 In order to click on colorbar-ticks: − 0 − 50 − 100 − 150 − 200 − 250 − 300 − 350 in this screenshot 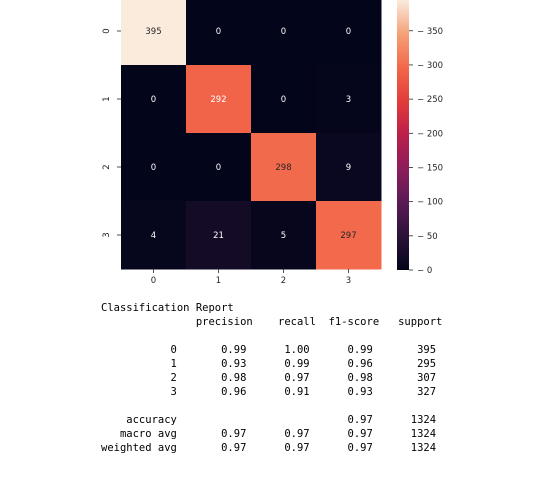, I will do `click(426, 151)`.